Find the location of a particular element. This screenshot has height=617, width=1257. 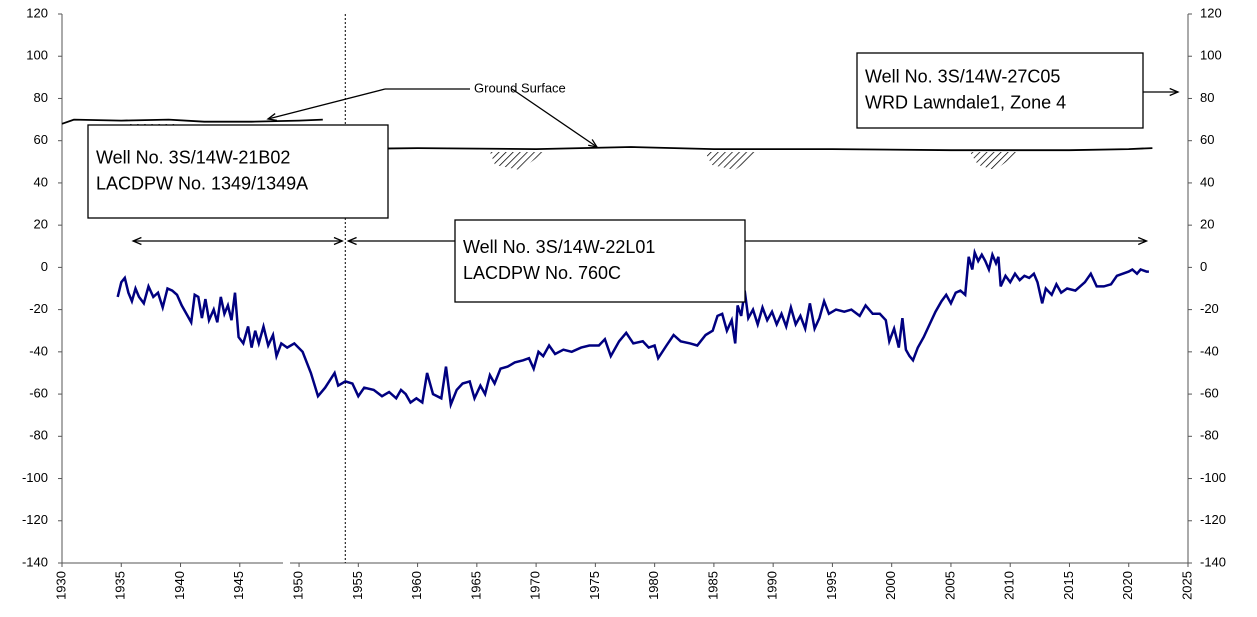

y2-tick-label: 40 is located at coordinates (1207, 181).